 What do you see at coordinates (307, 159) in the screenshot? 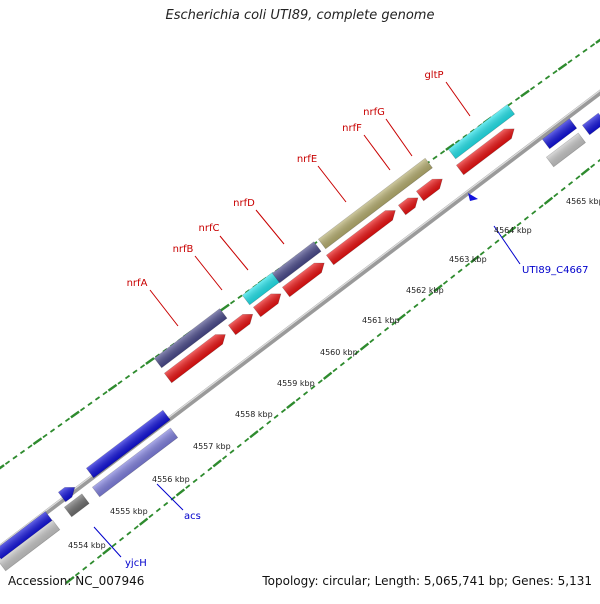
I see `label-nrfE: nrfE` at bounding box center [307, 159].